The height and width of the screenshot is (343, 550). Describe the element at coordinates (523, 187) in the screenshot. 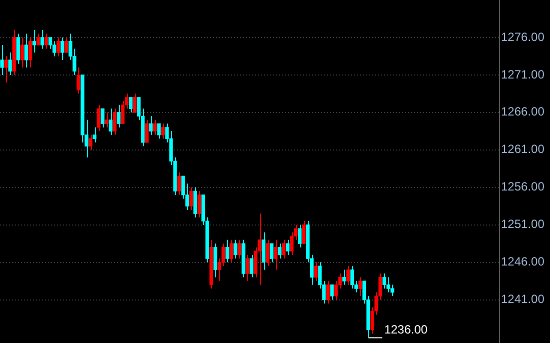

I see `y-tick-label: 1256.00` at that location.